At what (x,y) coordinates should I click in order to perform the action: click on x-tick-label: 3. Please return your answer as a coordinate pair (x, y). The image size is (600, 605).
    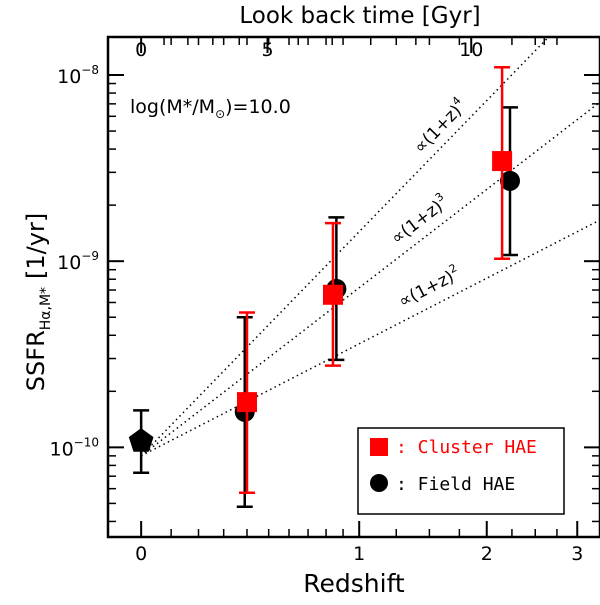
    Looking at the image, I should click on (577, 554).